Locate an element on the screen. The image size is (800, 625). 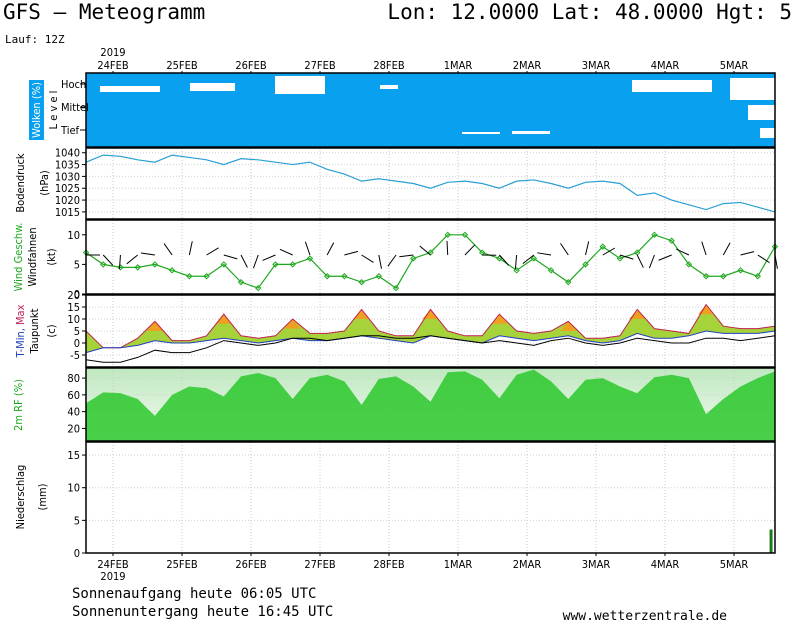
date-label-bottom: 25FEB is located at coordinates (182, 564).